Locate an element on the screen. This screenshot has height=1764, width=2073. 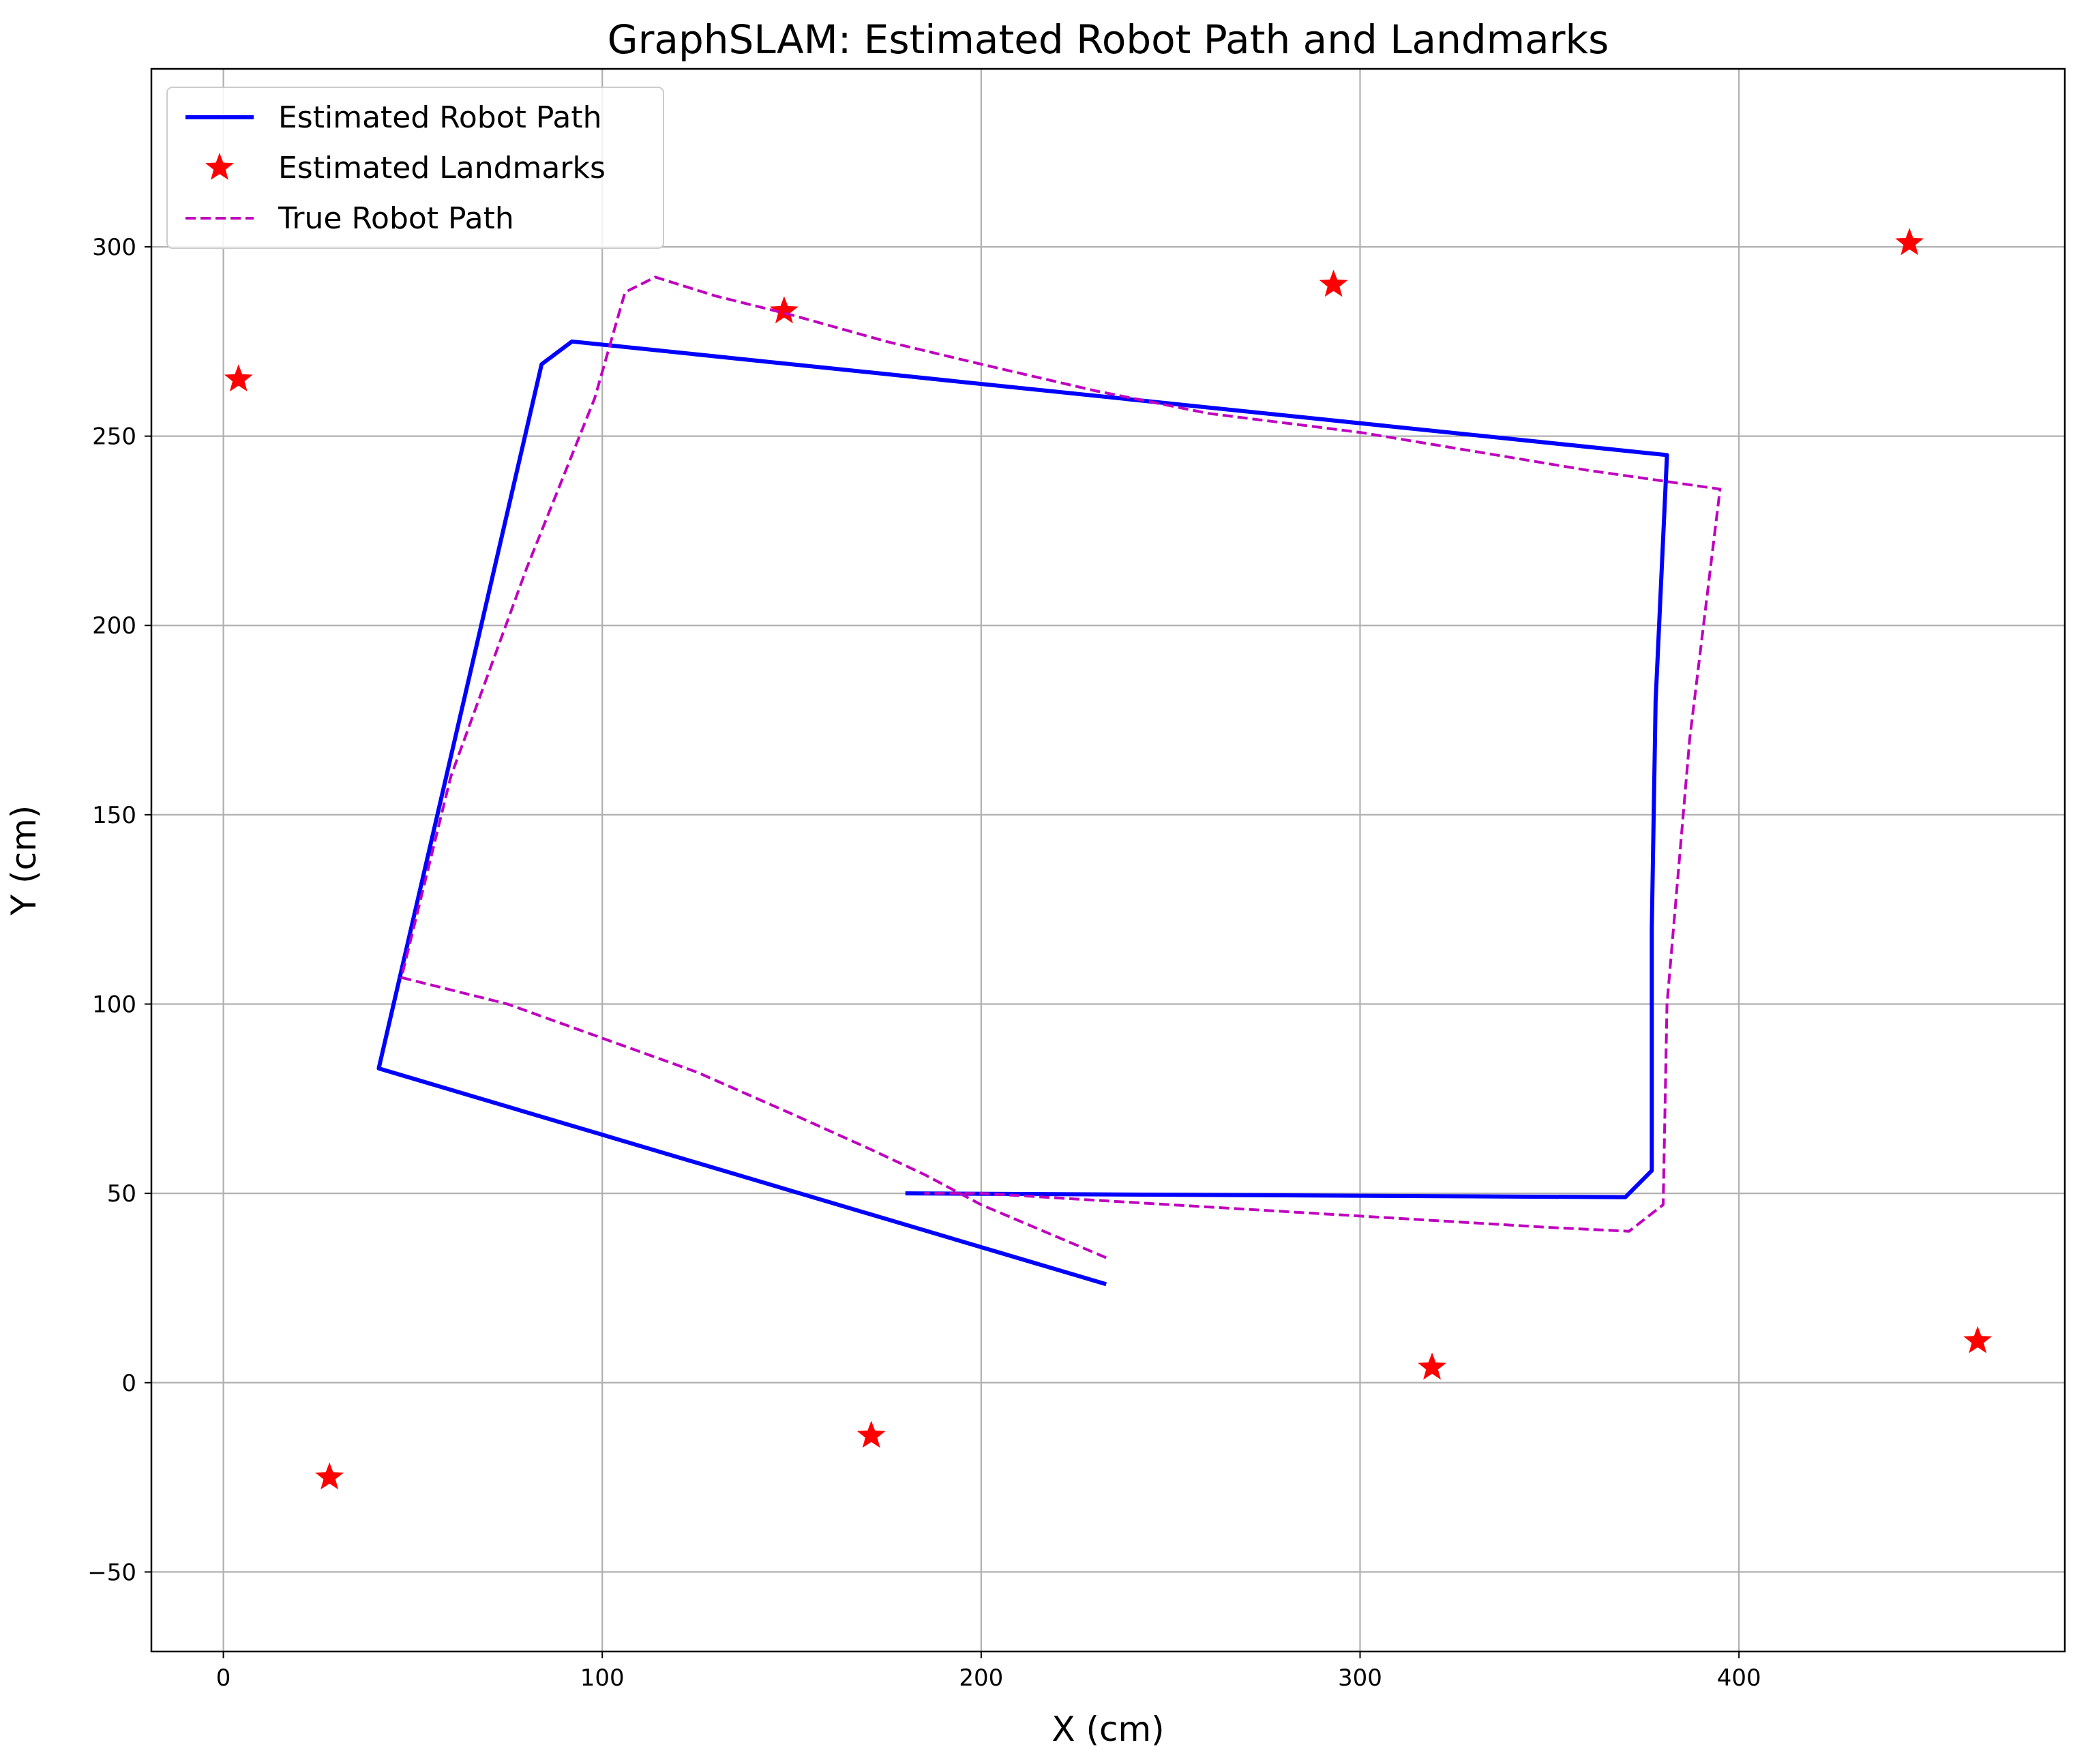
legend-label-estimated-robot-path: Estimated Robot Path is located at coordinates (440, 118).